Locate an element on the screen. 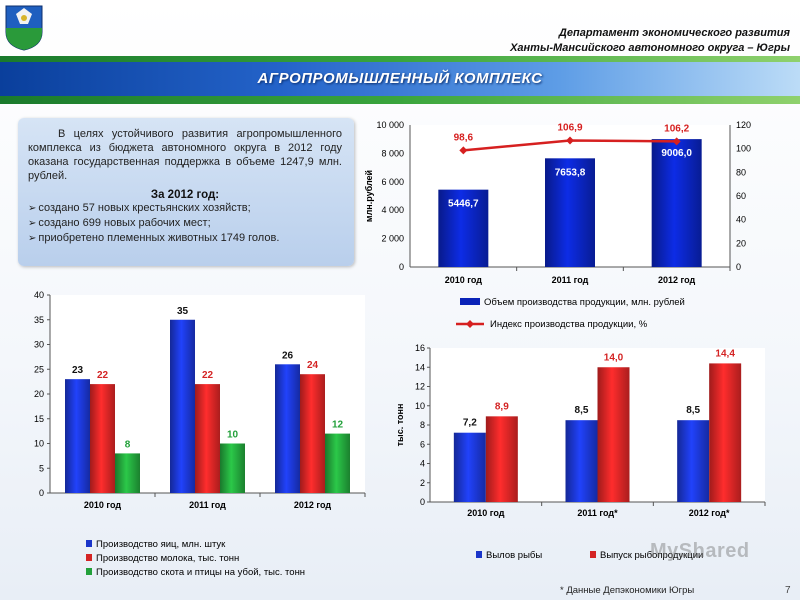 The height and width of the screenshot is (600, 800). y-tick-label: 8 is located at coordinates (422, 425).